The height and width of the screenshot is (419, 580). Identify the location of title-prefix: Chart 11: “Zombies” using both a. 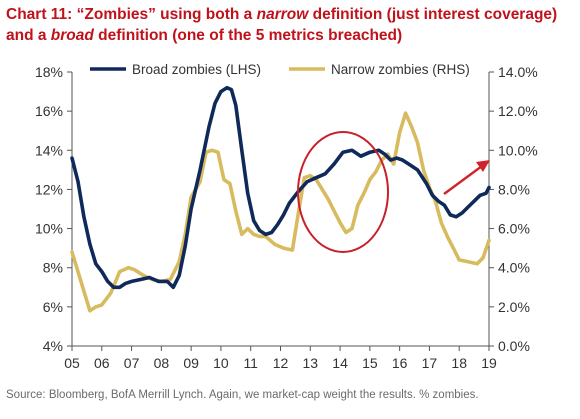
(131, 14).